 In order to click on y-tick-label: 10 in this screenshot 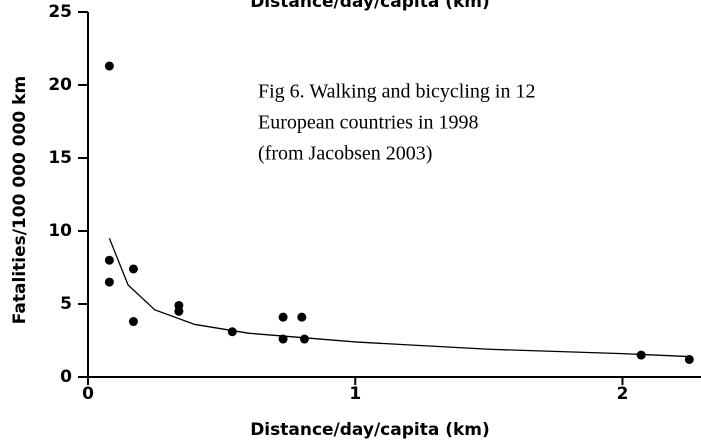, I will do `click(60, 231)`.